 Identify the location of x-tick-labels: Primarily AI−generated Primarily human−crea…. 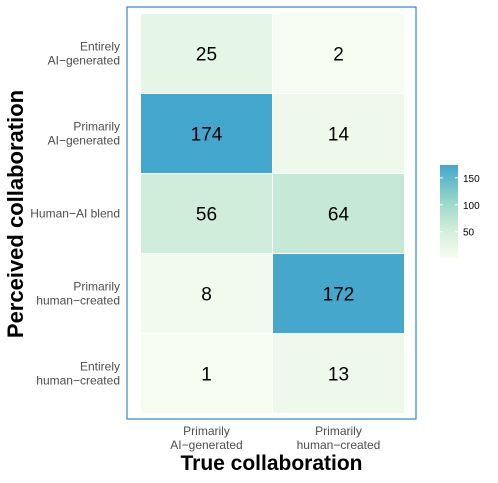
(275, 438).